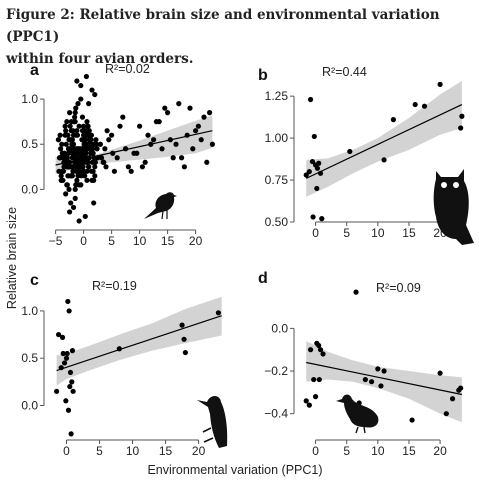  What do you see at coordinates (34, 70) in the screenshot?
I see `panel-label: a` at bounding box center [34, 70].